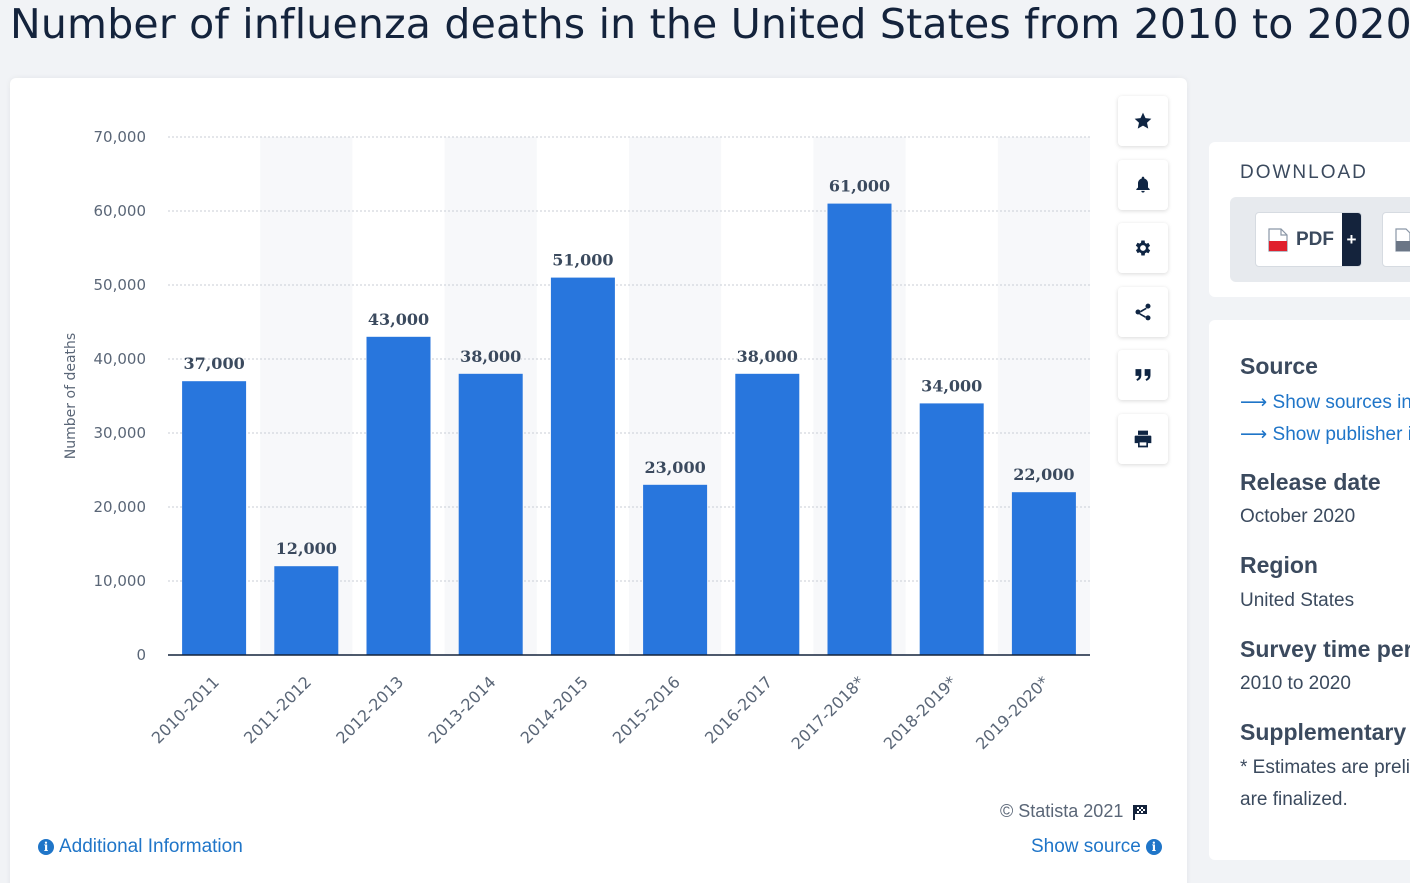 This screenshot has height=883, width=1410. I want to click on pdf-file-icon, so click(1278, 239).